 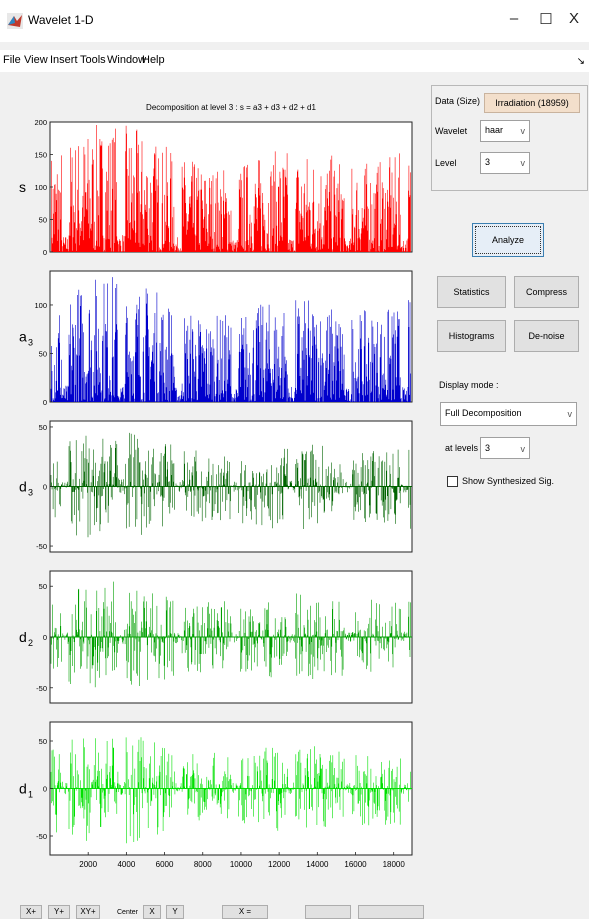 I want to click on menu-tools: Tools, so click(x=93, y=60).